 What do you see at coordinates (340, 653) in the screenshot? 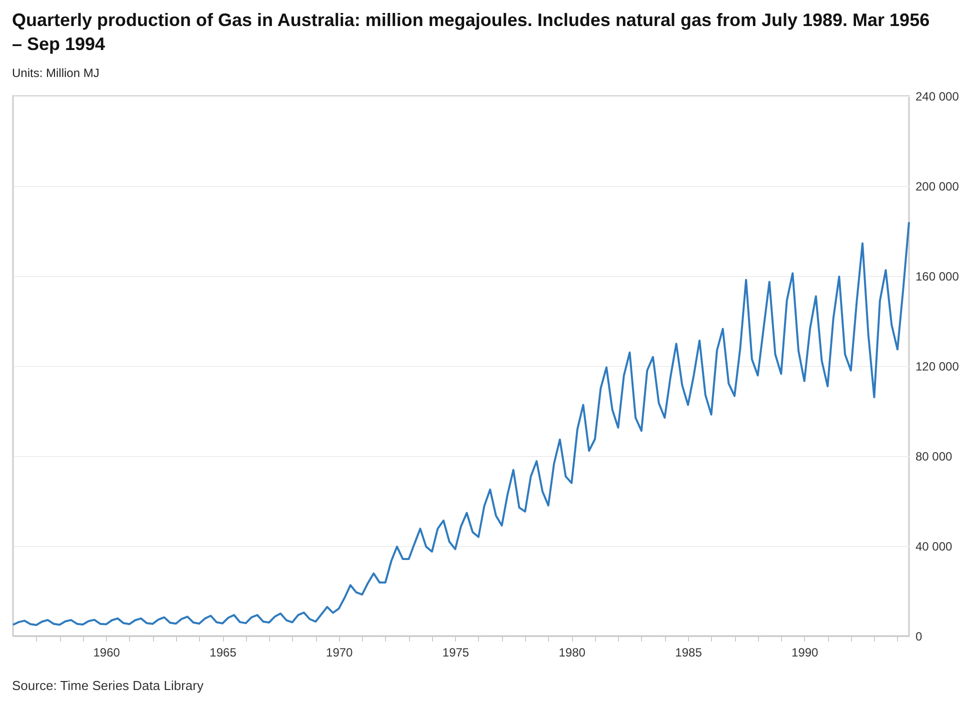
I see `x-tick-label: 1970` at bounding box center [340, 653].